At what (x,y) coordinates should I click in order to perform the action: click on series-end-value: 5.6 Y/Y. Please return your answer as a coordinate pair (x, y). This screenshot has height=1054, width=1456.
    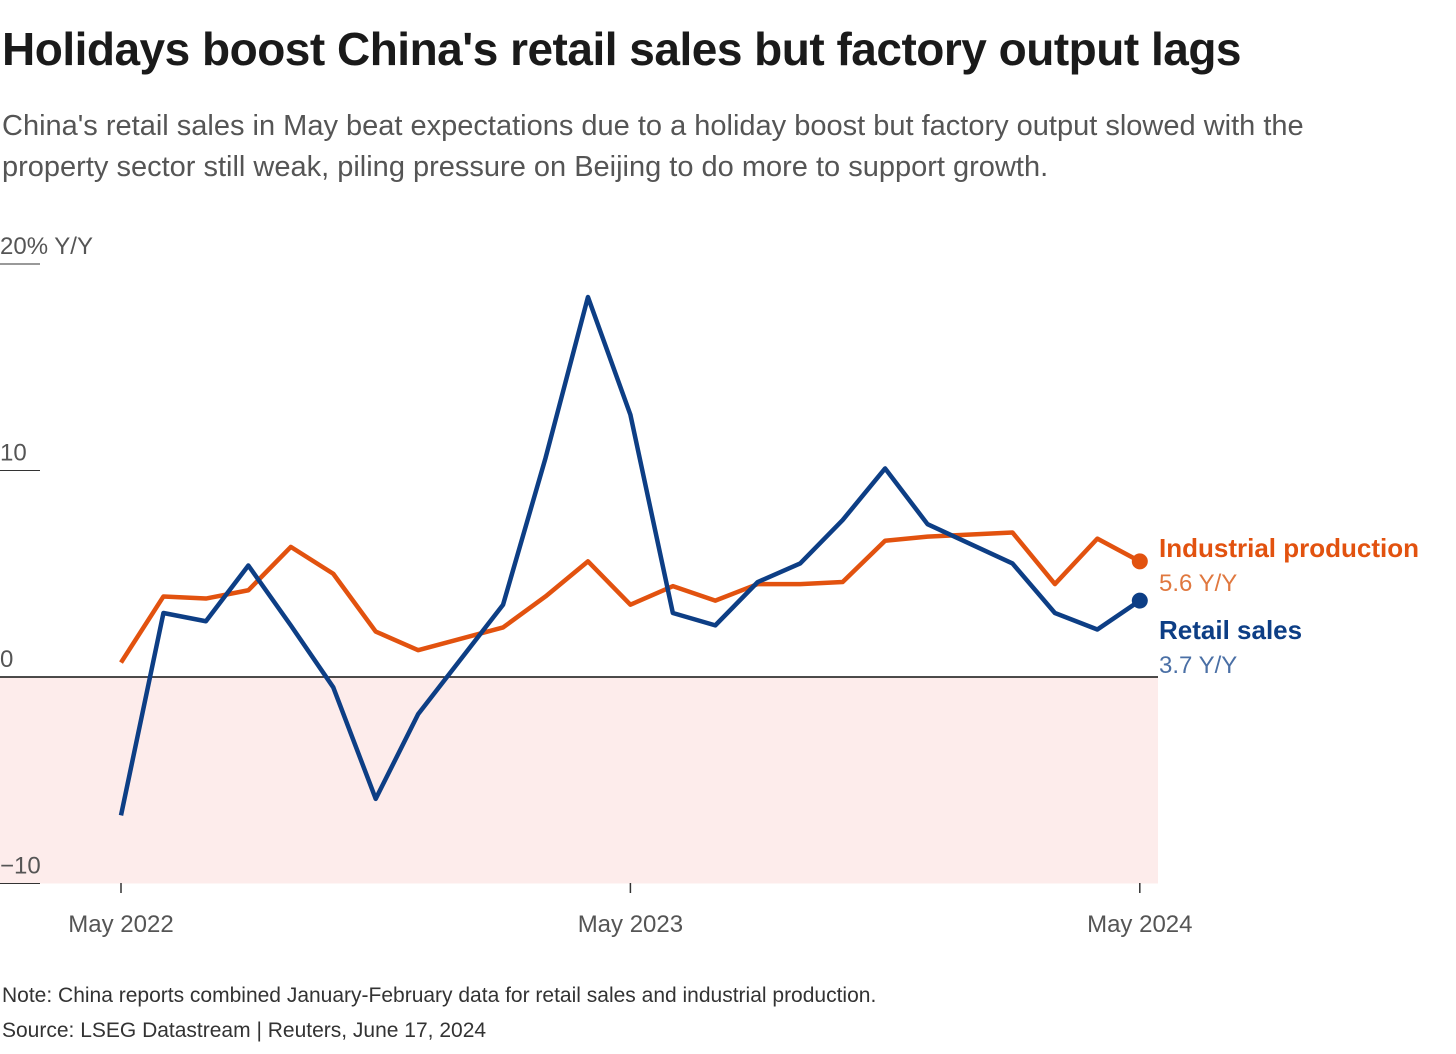
    Looking at the image, I should click on (1198, 583).